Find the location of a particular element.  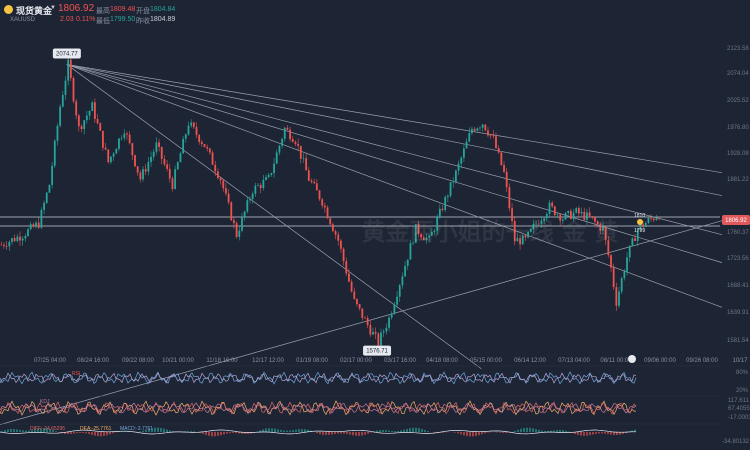

macd-diff-label: DIFF:-24.65295 is located at coordinates (47, 429).